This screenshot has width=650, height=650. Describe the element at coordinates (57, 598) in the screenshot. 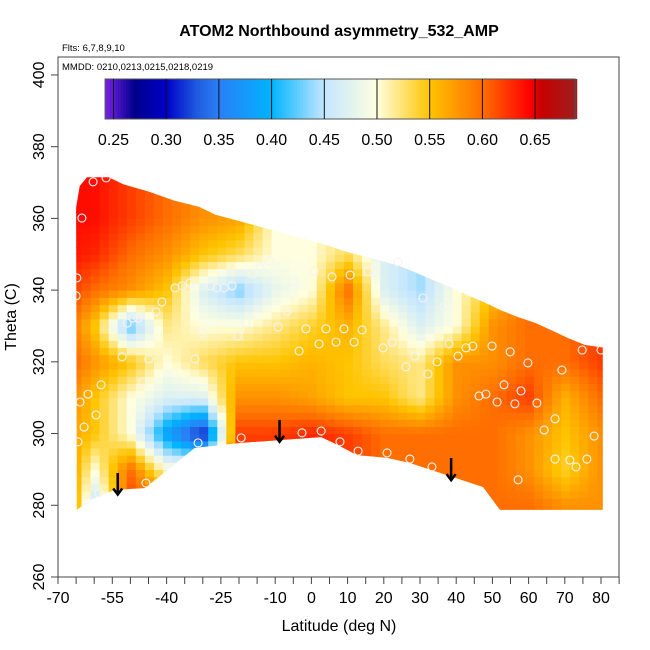

I see `x-tick-label: -70` at that location.